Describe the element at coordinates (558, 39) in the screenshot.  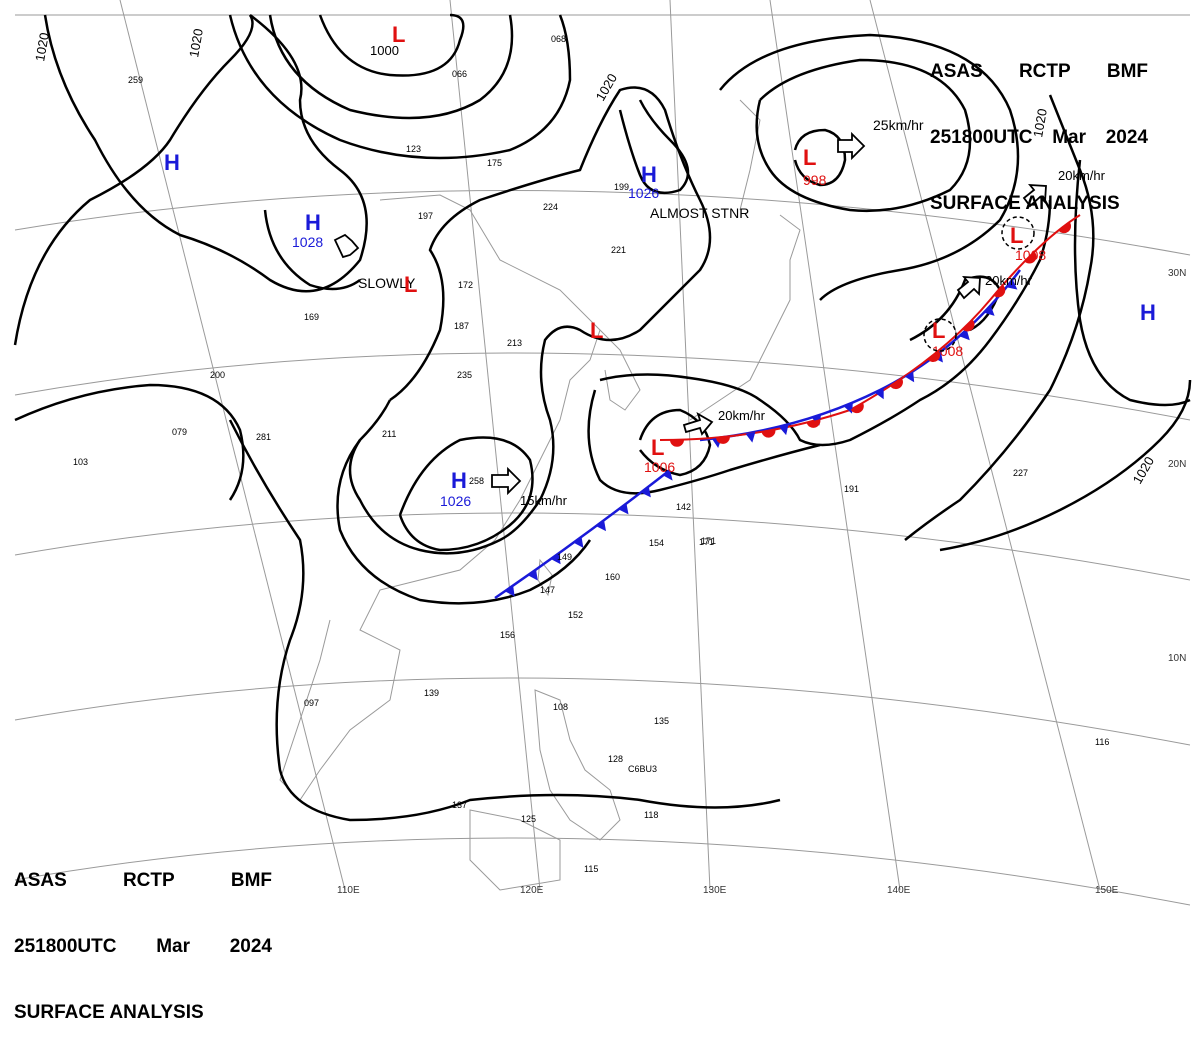
I see `station-value: 068` at that location.